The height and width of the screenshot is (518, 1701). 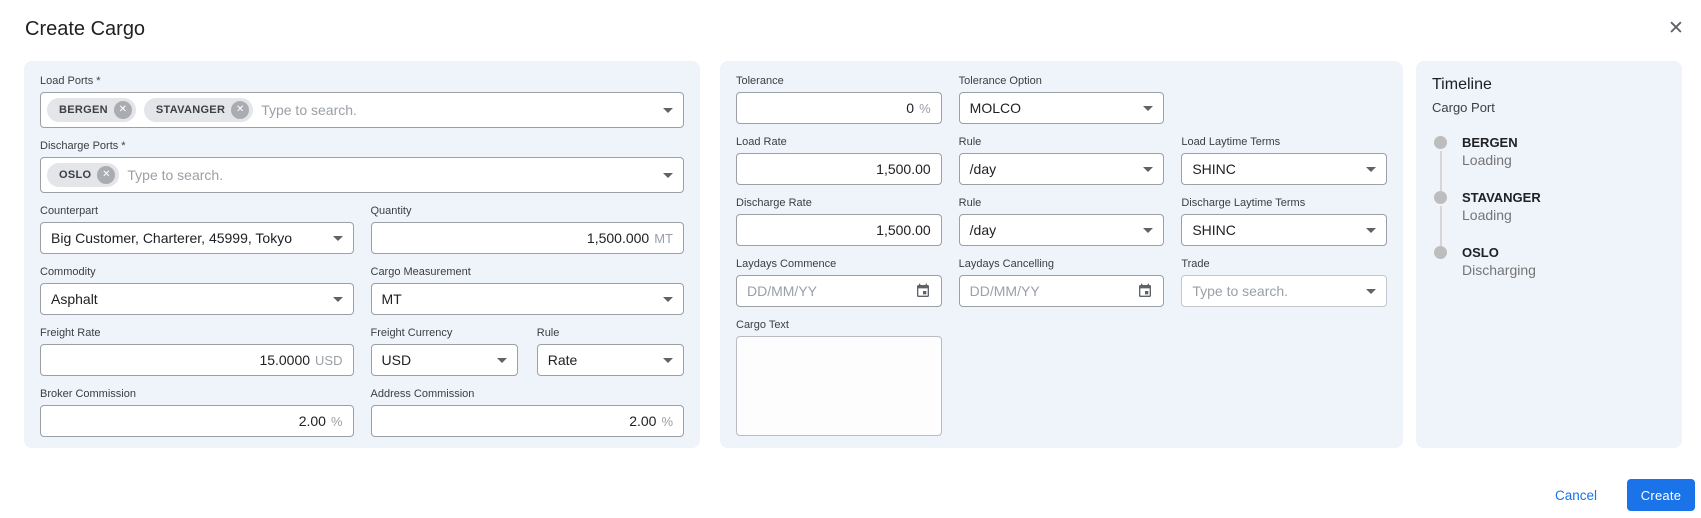 I want to click on cargo-text-input, so click(x=839, y=386).